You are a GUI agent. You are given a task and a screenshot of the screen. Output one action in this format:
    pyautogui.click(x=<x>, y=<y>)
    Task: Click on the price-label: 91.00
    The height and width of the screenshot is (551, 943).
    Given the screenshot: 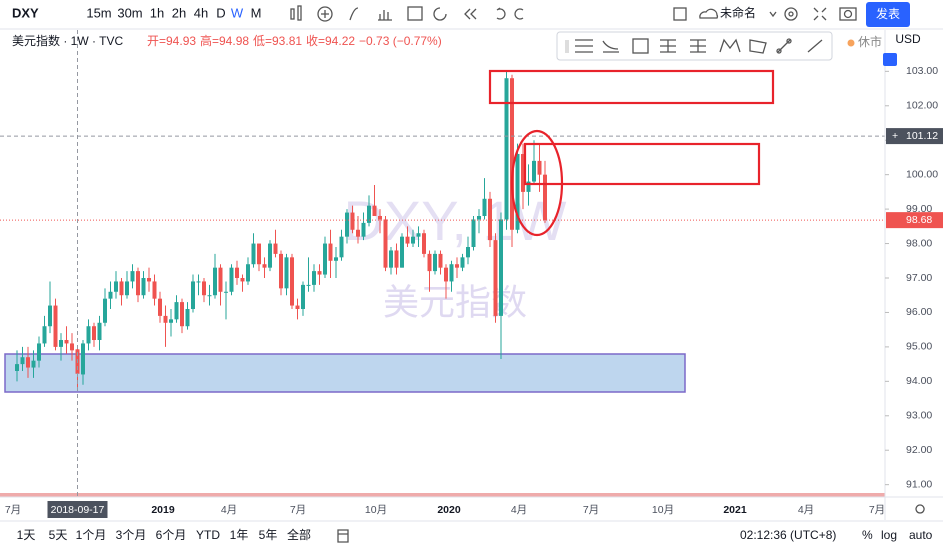 What is the action you would take?
    pyautogui.click(x=919, y=484)
    